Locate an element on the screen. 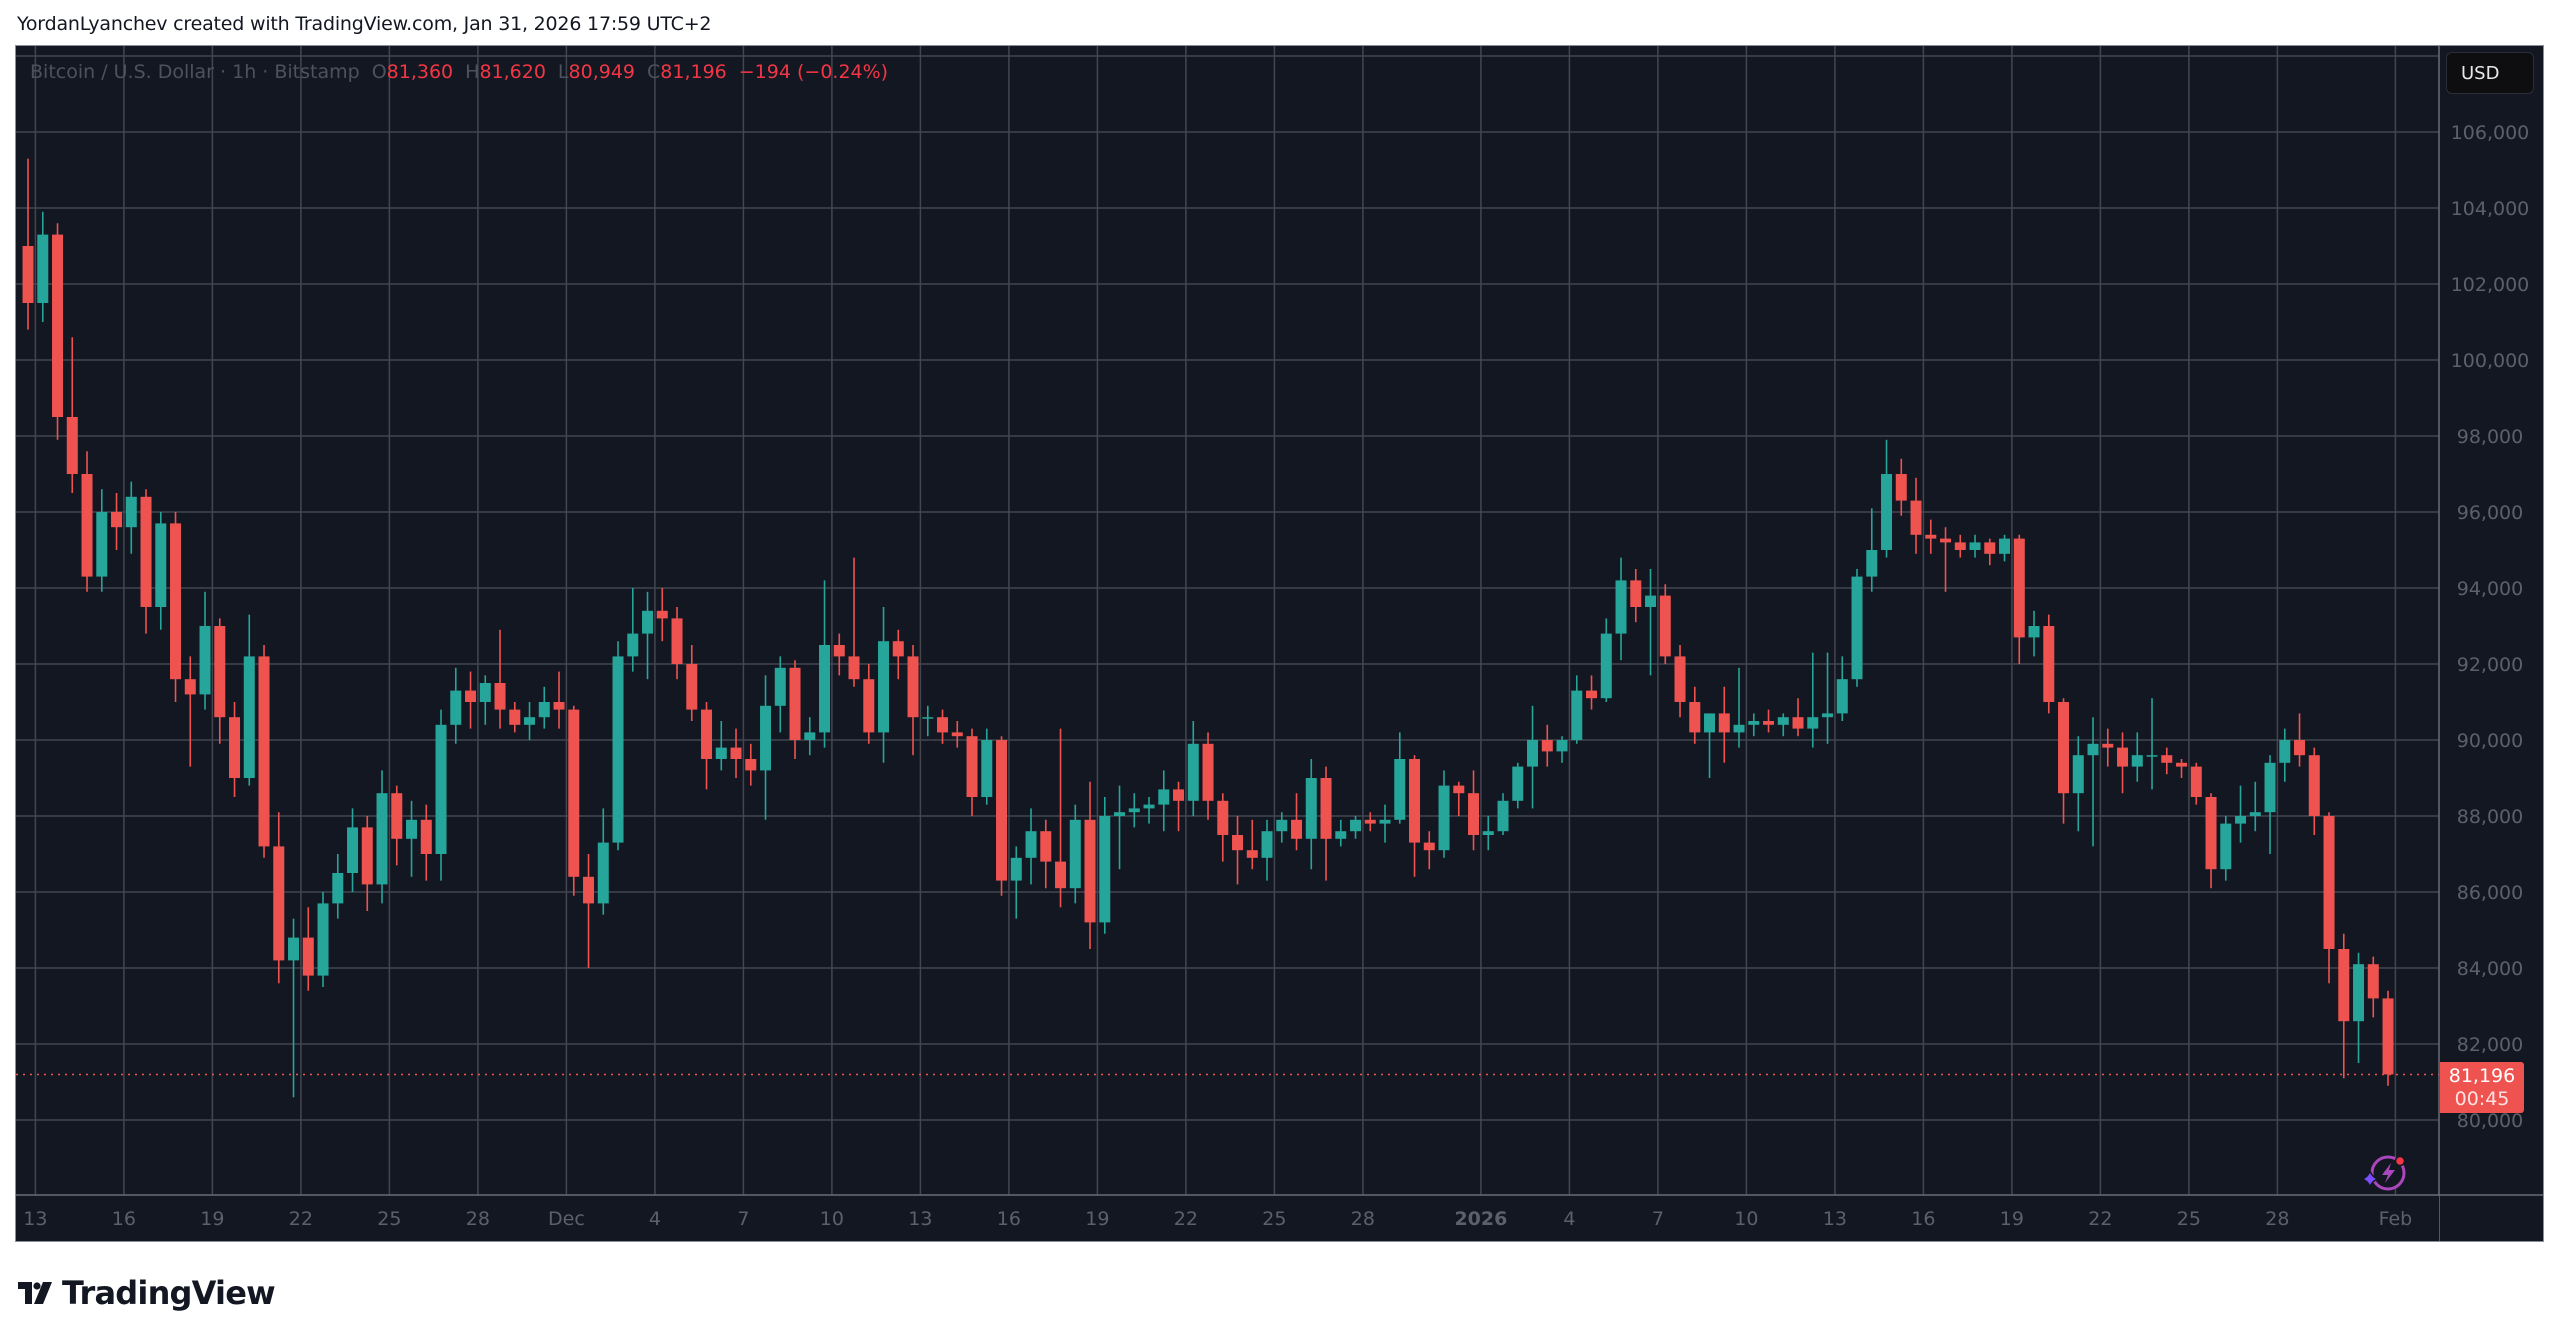 This screenshot has width=2560, height=1343. tradingview-logo: TradingView is located at coordinates (147, 1293).